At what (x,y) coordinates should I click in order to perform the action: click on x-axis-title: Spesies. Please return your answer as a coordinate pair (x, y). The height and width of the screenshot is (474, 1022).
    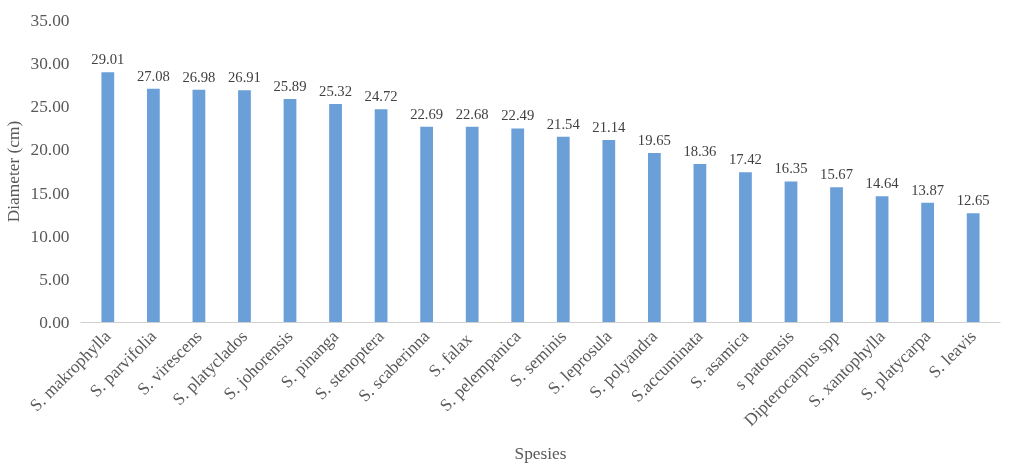
    Looking at the image, I should click on (540, 454).